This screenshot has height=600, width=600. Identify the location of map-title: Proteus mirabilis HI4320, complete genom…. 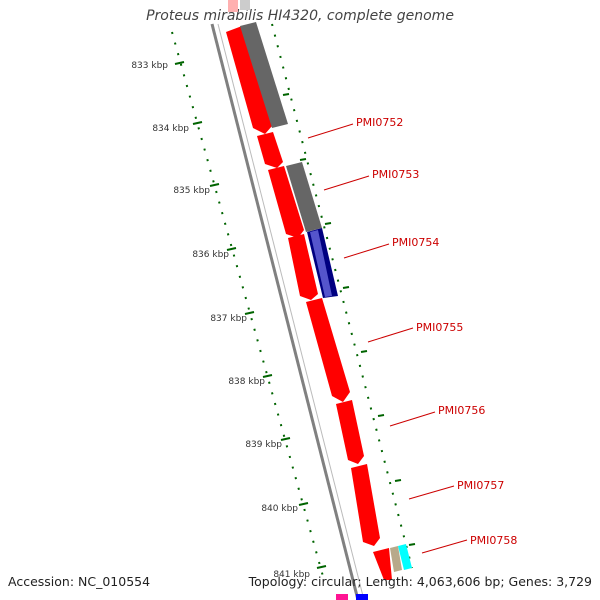
(300, 16).